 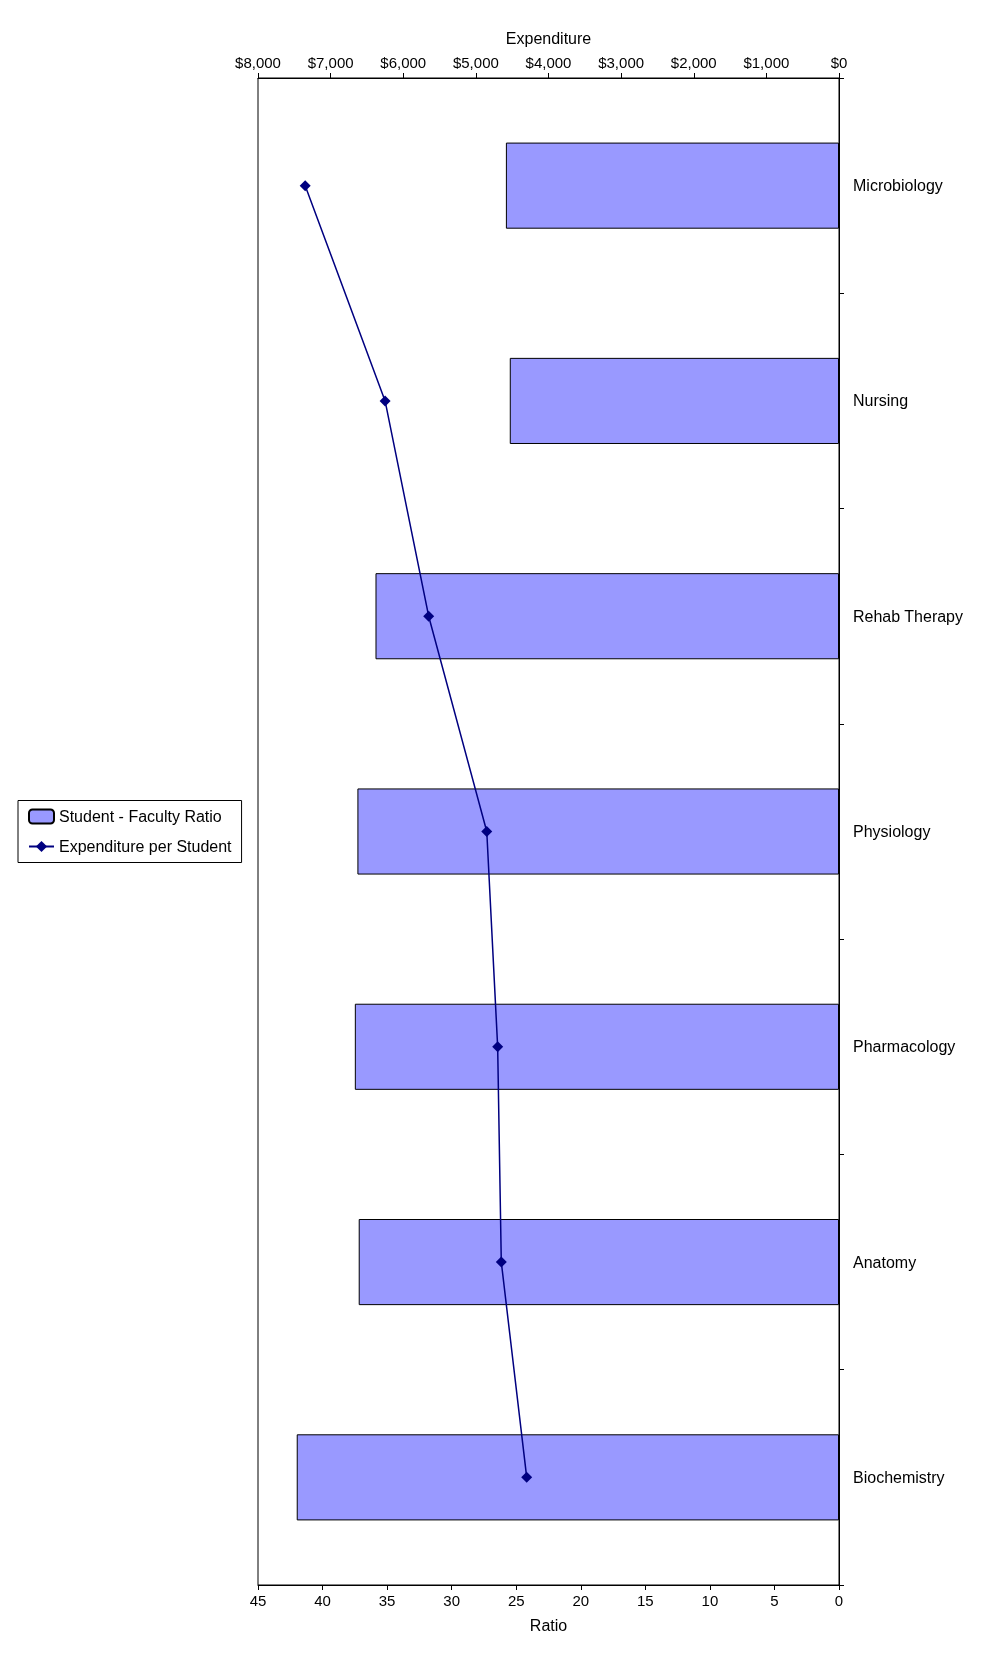 I want to click on x-axis-title: Ratio, so click(x=548, y=1625).